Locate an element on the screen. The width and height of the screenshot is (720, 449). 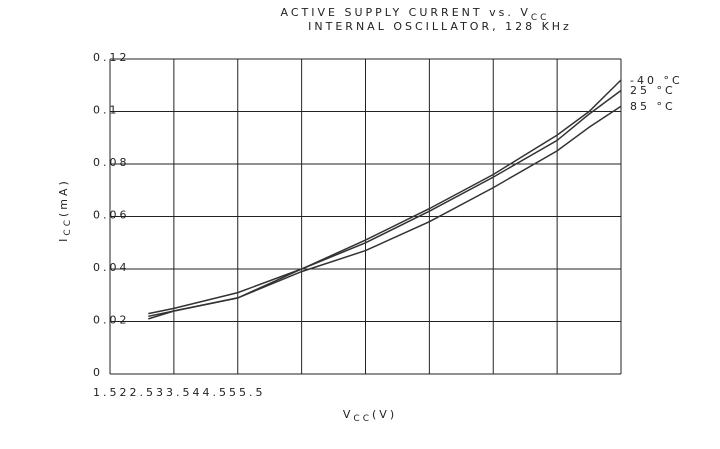
x-tick-label: 2.5 is located at coordinates (143, 392).